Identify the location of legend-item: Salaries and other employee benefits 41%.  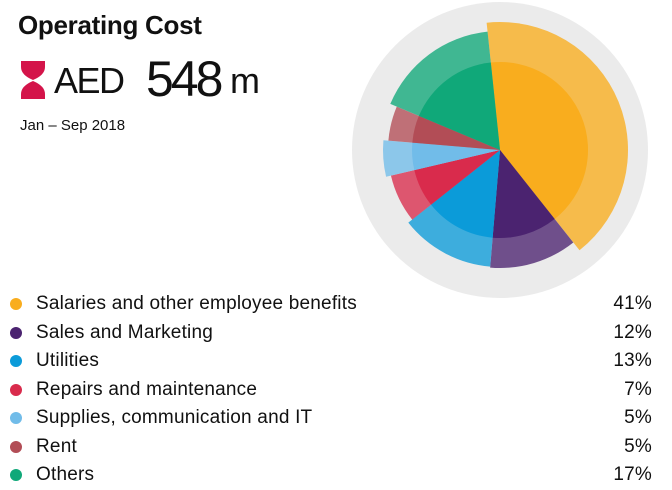
(331, 304).